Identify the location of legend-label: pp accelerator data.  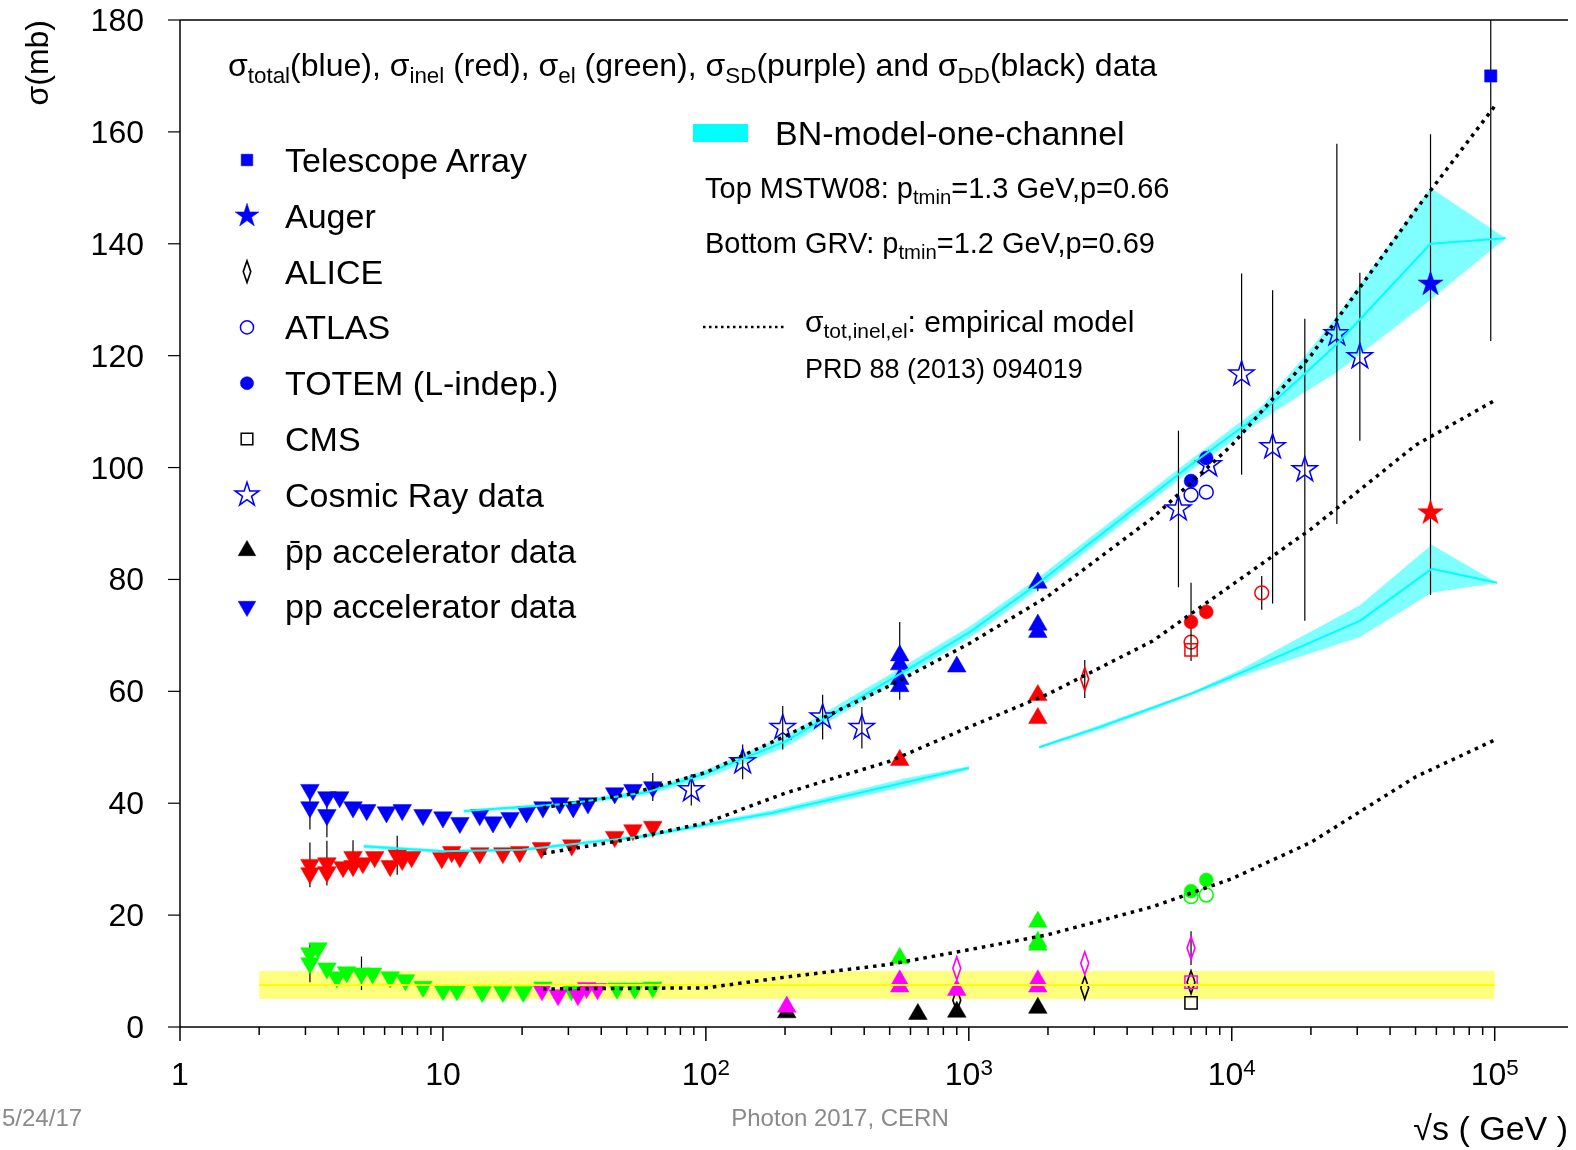
(431, 606).